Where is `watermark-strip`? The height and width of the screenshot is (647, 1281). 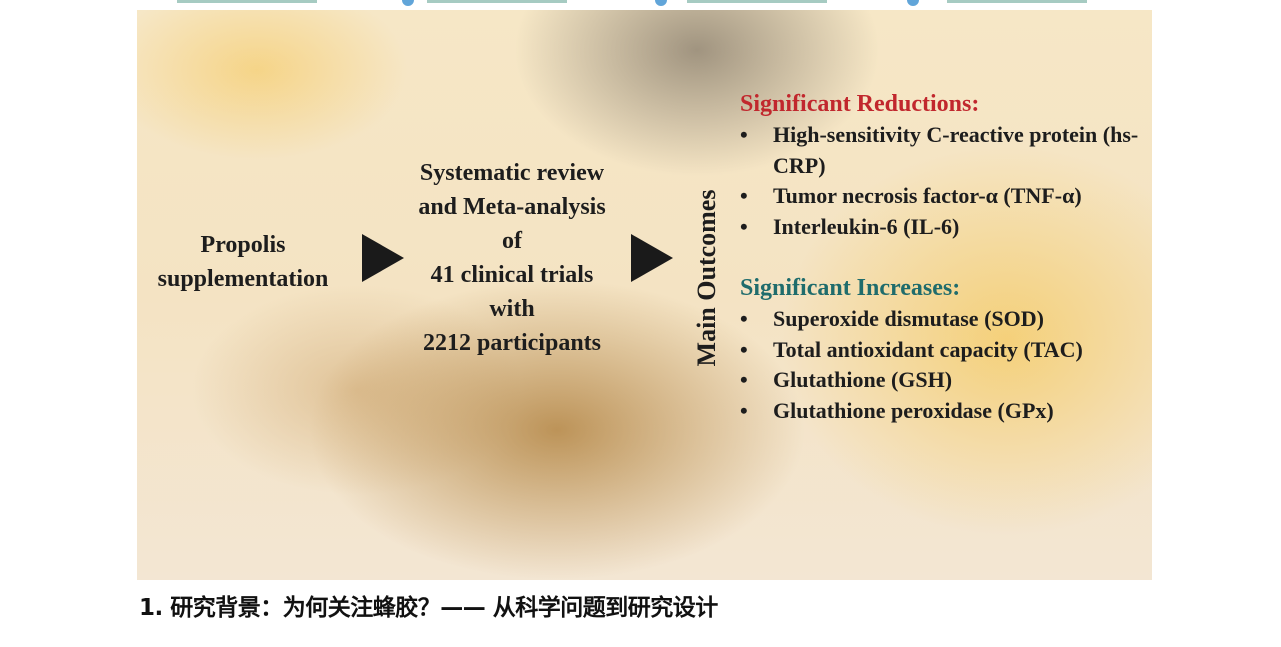
watermark-strip is located at coordinates (644, 5).